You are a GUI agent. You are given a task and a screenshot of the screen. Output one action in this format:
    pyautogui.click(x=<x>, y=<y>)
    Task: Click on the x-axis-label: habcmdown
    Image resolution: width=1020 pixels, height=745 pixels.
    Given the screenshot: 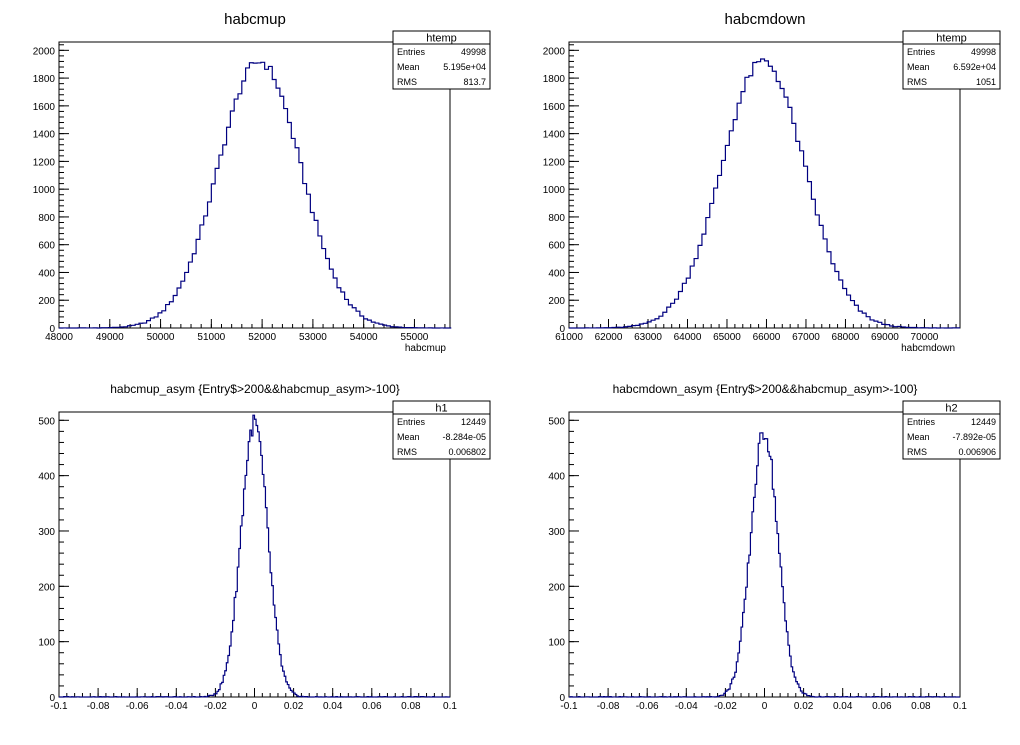 What is the action you would take?
    pyautogui.click(x=928, y=348)
    